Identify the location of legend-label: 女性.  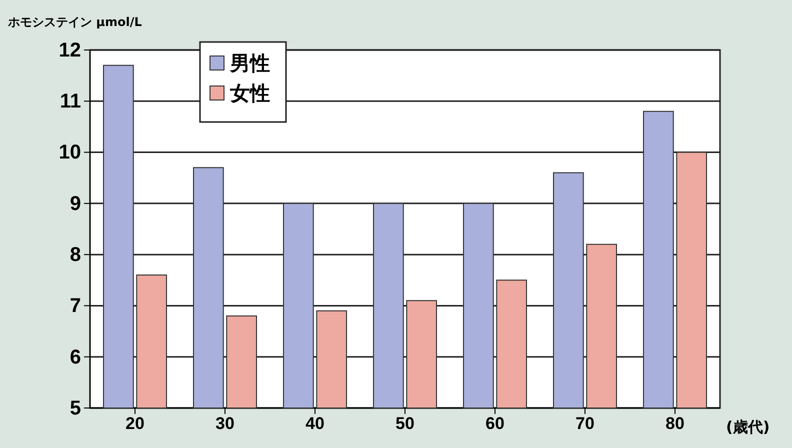
(249, 93).